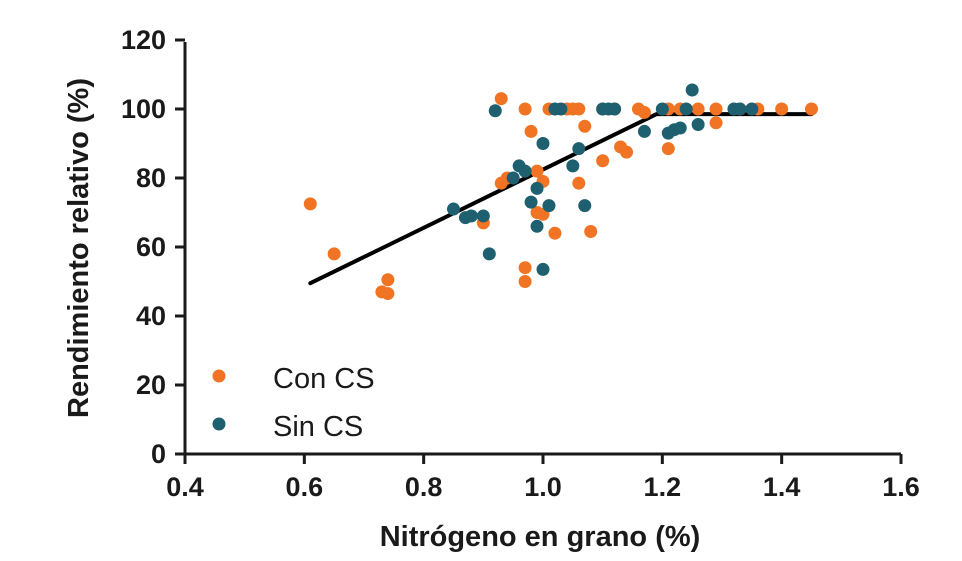 This screenshot has width=962, height=561. Describe the element at coordinates (143, 40) in the screenshot. I see `y-tick-label: 120` at that location.